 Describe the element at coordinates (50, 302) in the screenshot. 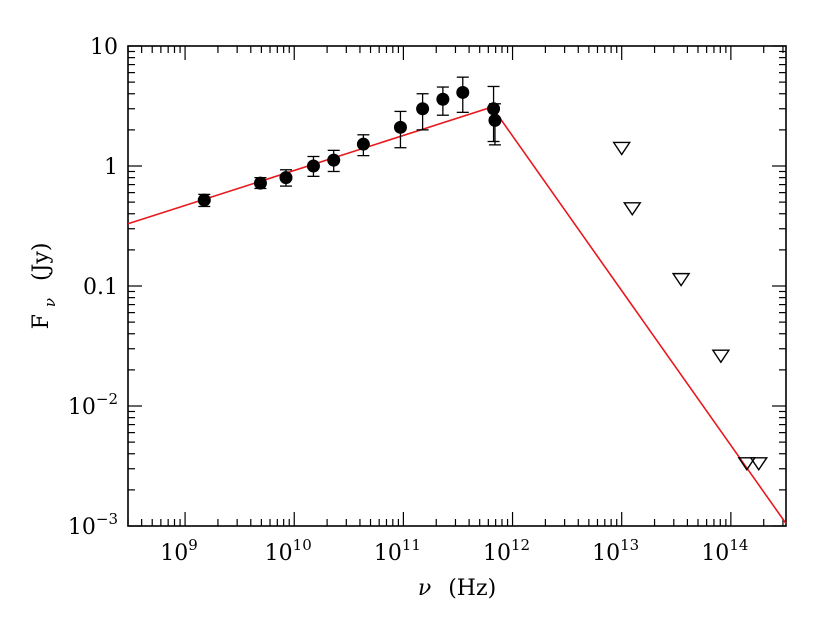

I see `y-axis-subscript: ν` at that location.